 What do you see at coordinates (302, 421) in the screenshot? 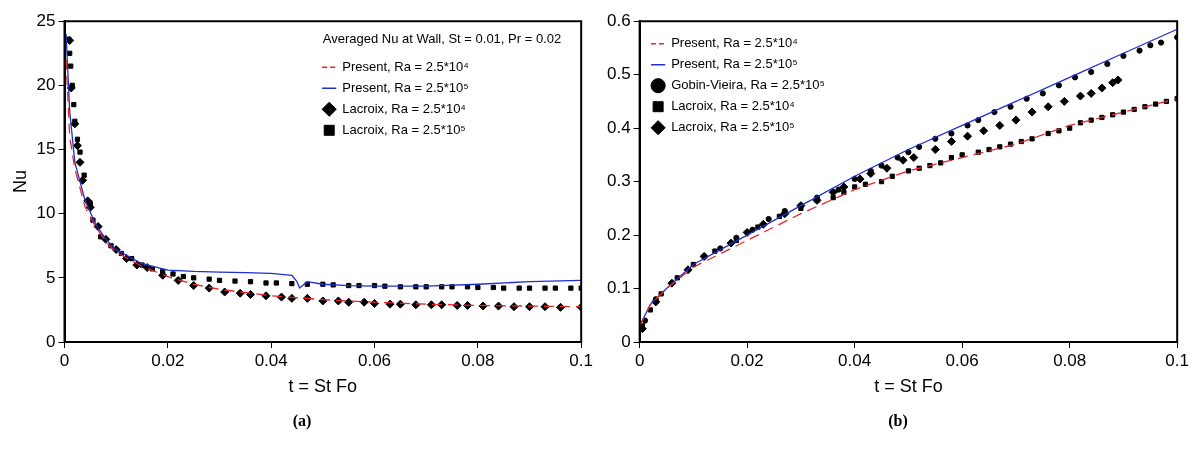
I see `text: (a)` at bounding box center [302, 421].